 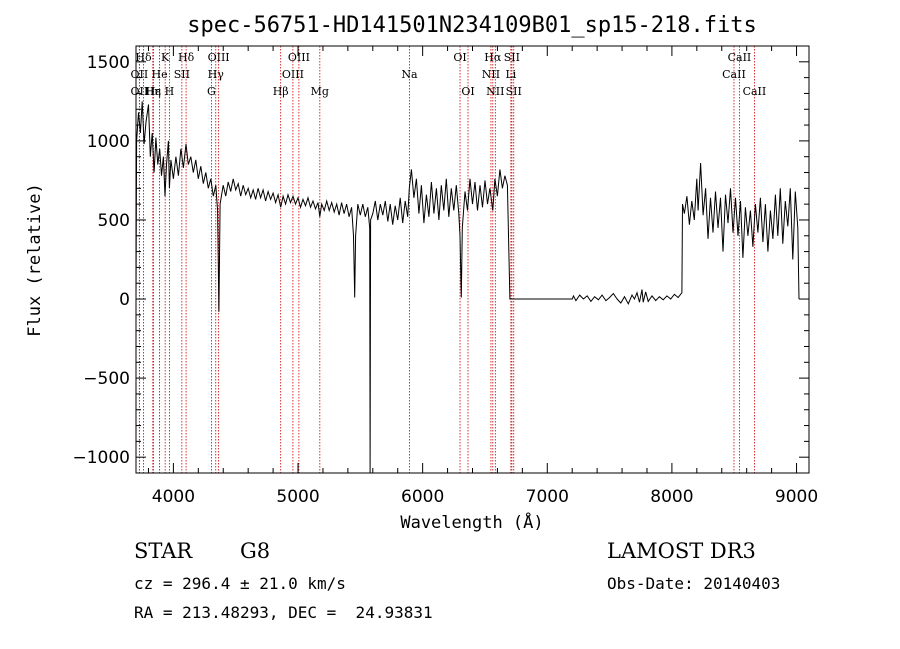 I want to click on y-tick-label: 1500, so click(x=108, y=63).